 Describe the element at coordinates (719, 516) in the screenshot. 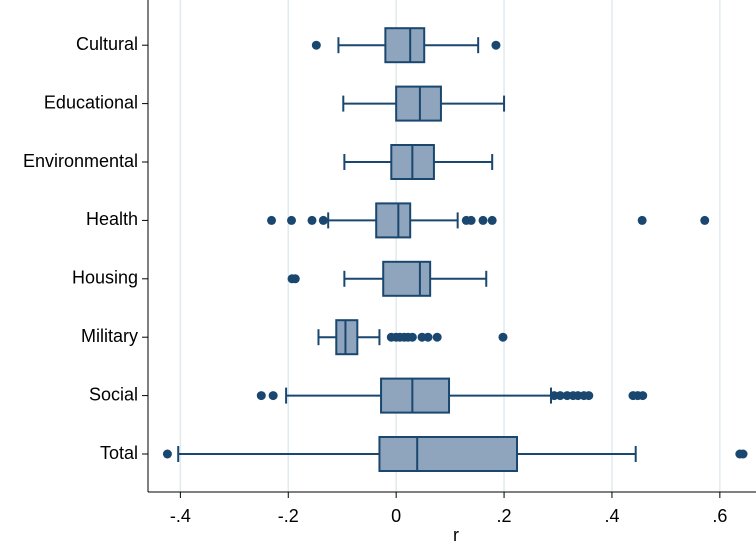

I see `x-tick-label: .6` at that location.